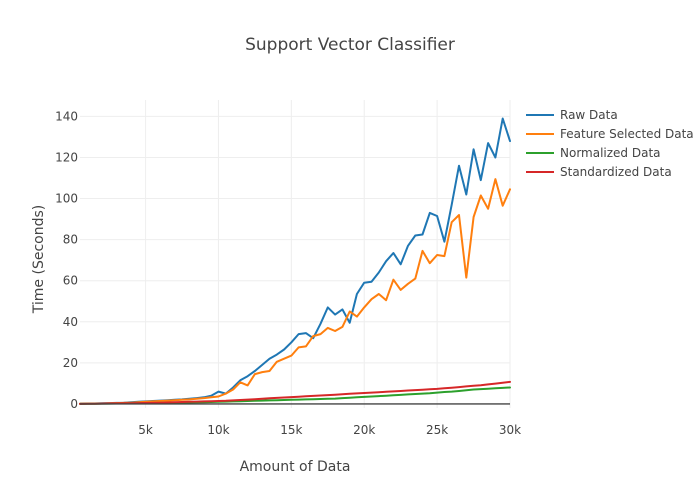  I want to click on y-tick-label: 120, so click(66, 157).